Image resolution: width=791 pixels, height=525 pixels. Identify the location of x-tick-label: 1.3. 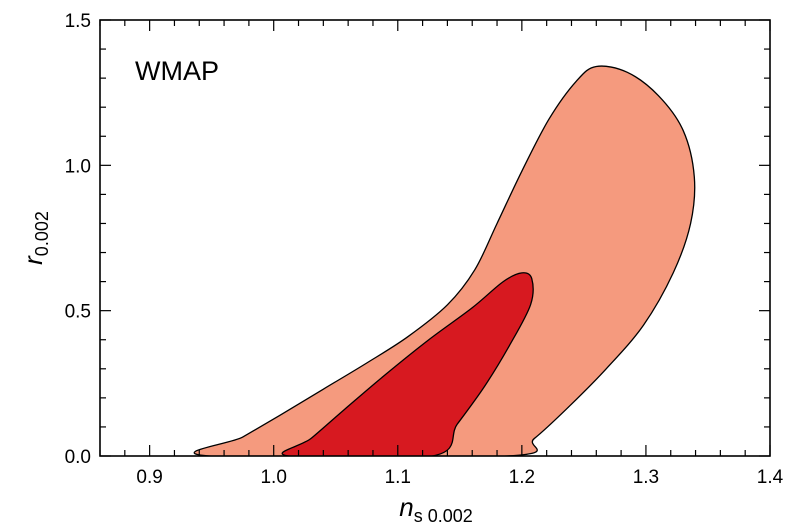
(646, 477).